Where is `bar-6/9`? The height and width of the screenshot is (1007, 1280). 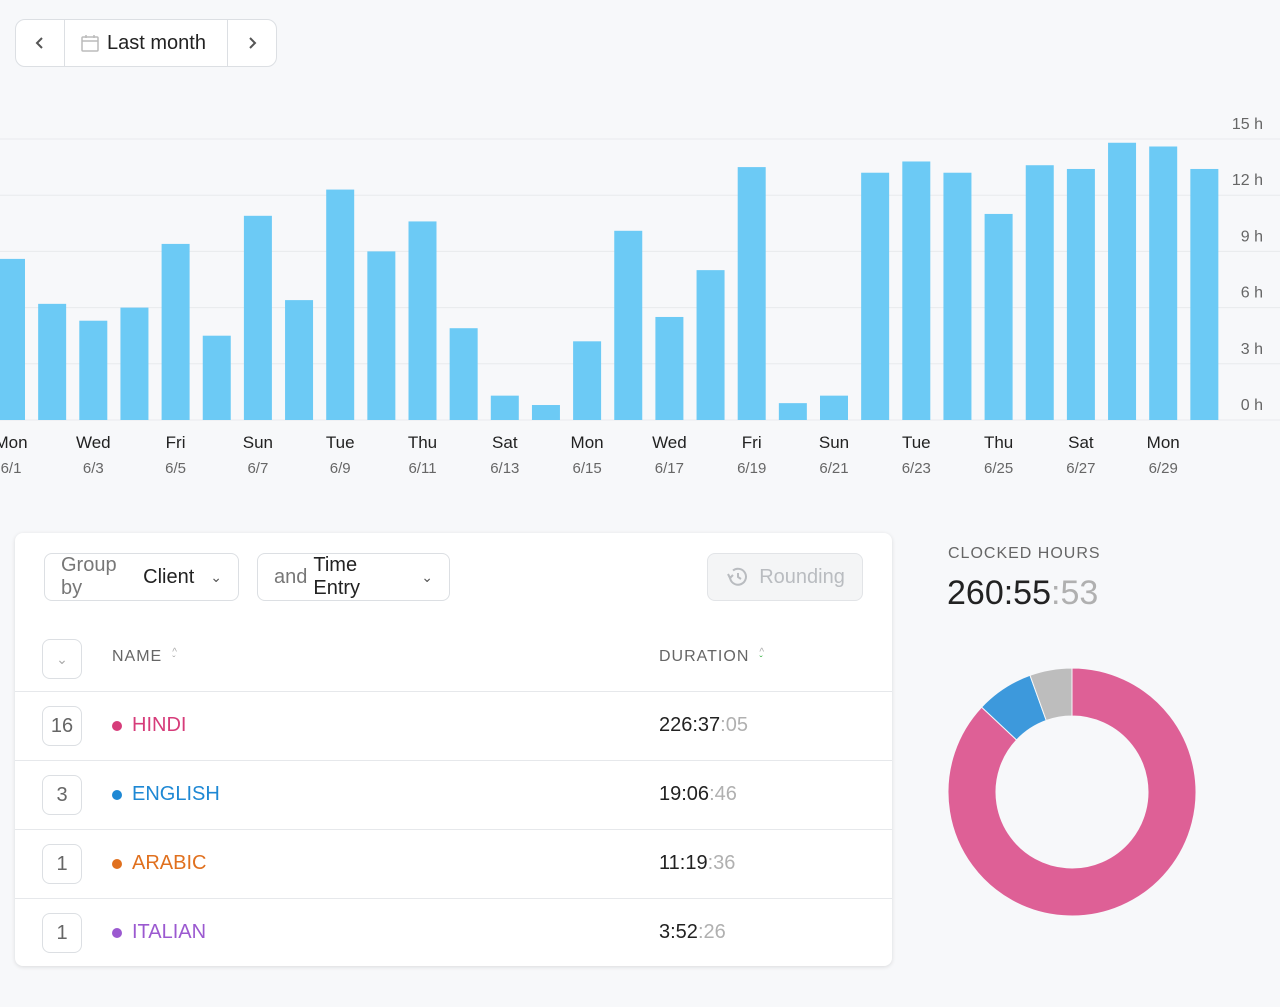
bar-6/9 is located at coordinates (340, 304).